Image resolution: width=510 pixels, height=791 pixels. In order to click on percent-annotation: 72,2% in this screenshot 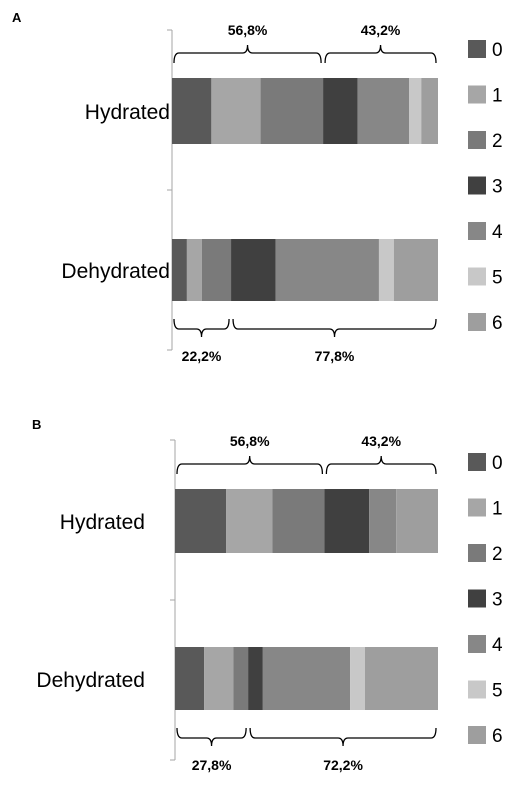, I will do `click(343, 765)`.